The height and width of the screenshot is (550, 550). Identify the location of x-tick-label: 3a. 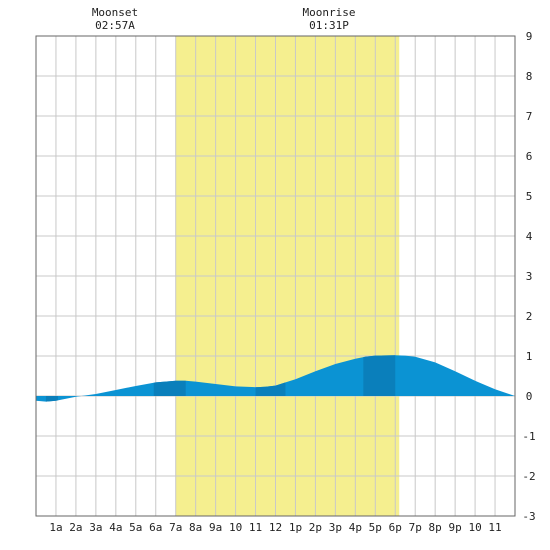
(95, 527).